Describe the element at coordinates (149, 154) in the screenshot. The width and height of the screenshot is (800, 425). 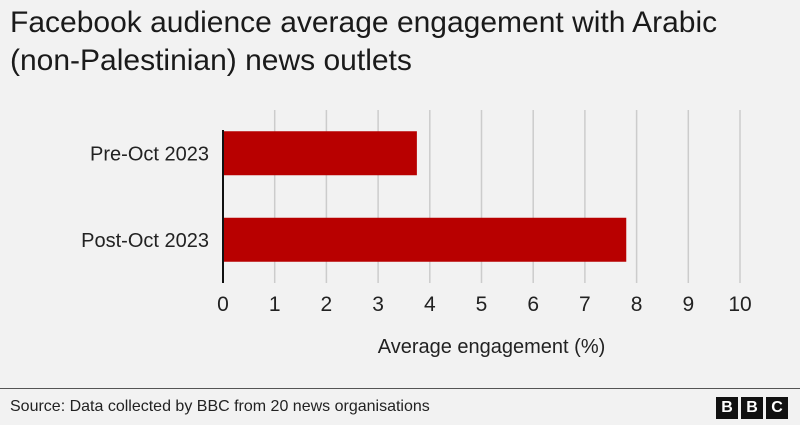
I see `category-label-0: Pre-Oct 2023` at that location.